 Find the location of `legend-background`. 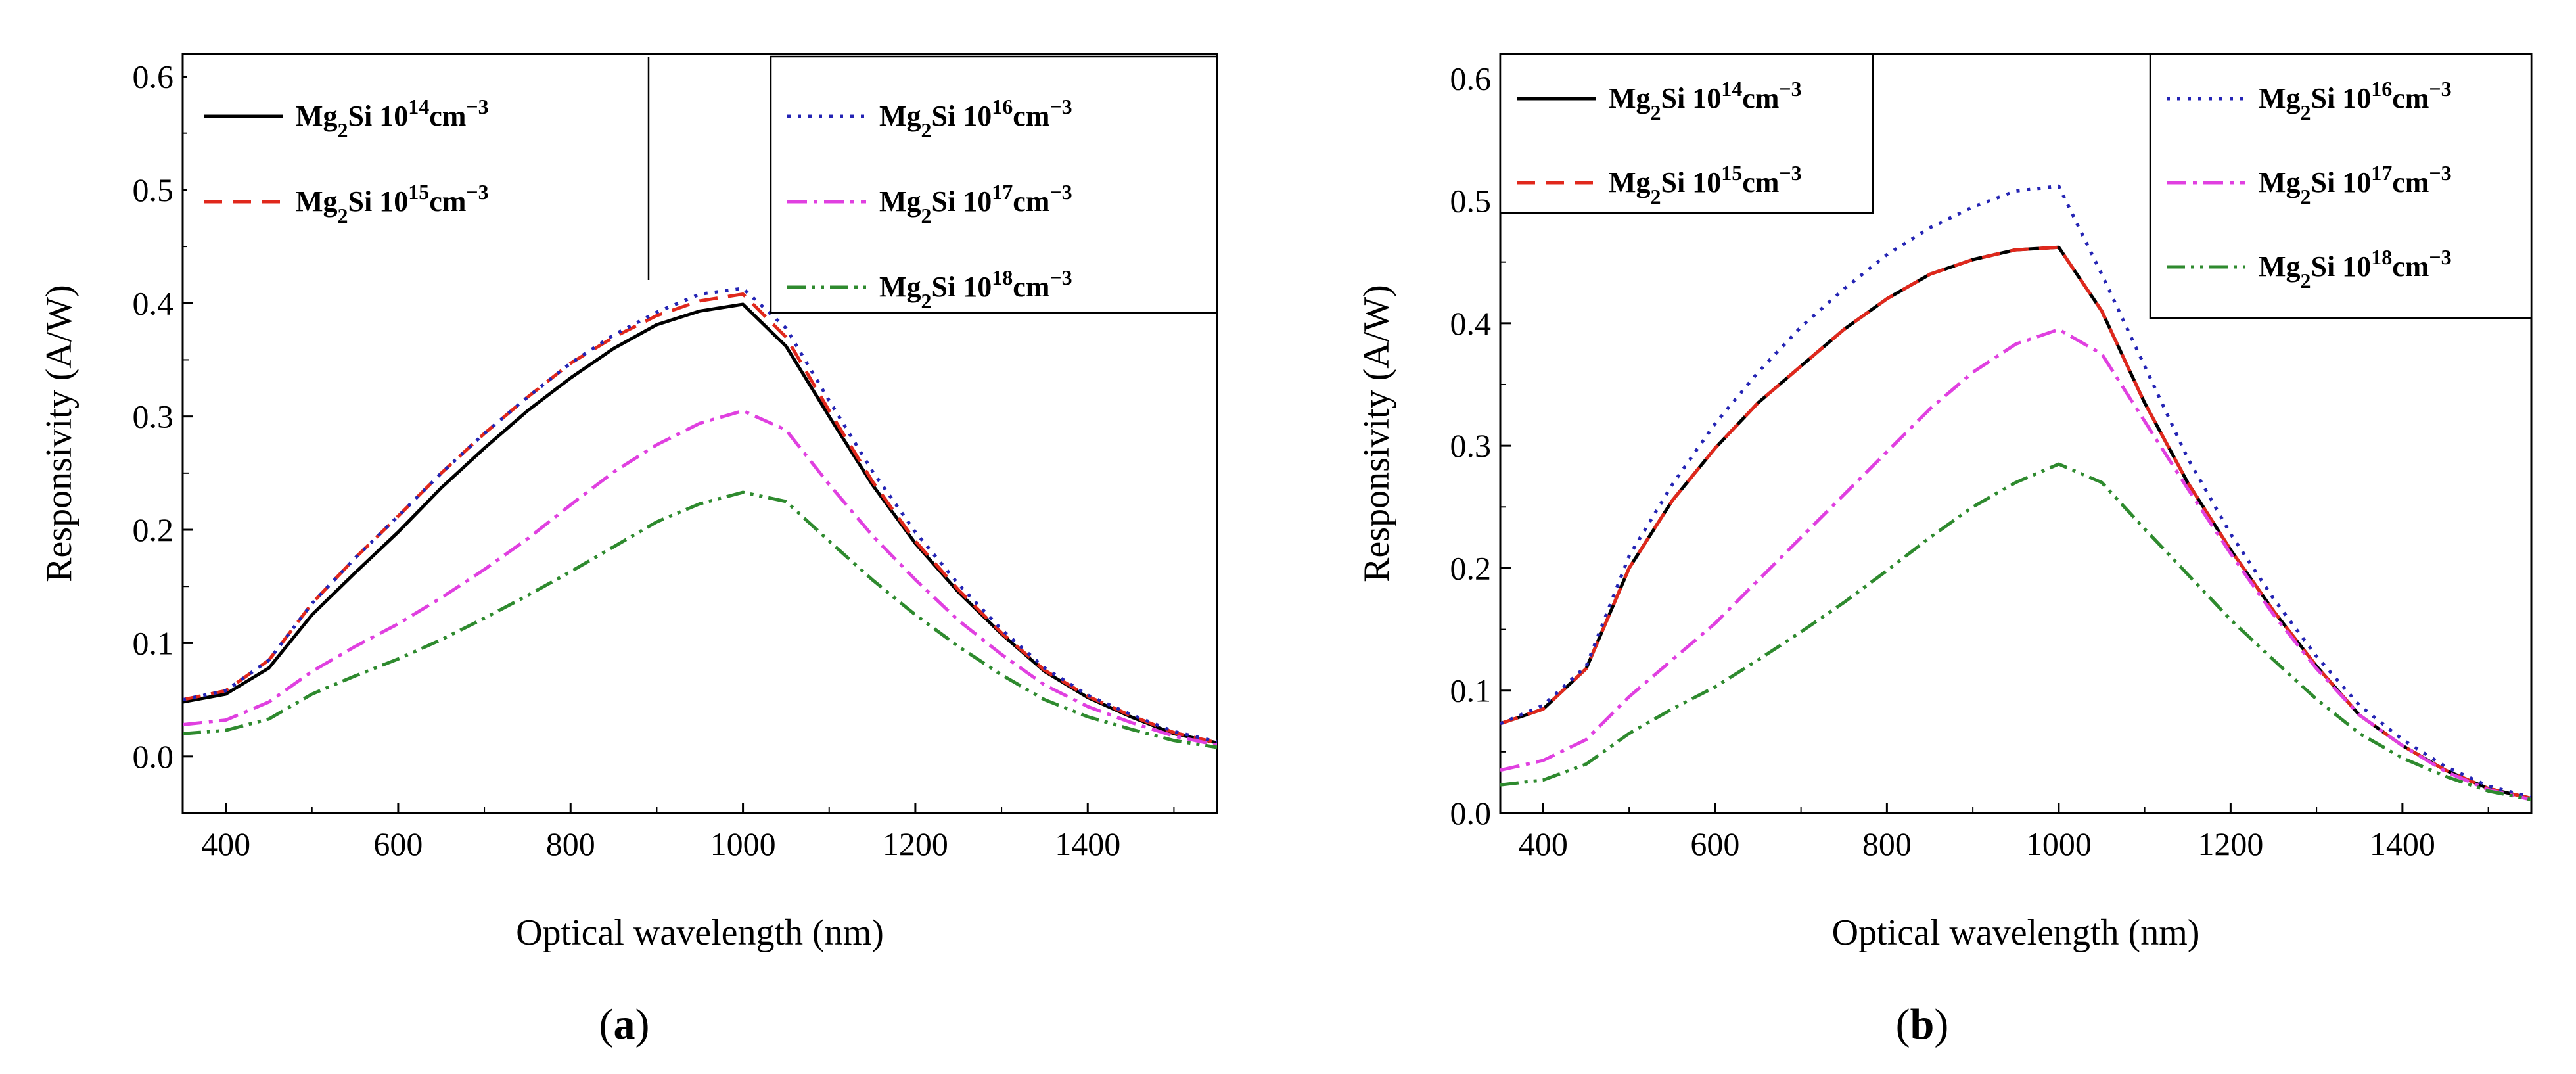

legend-background is located at coordinates (418, 168).